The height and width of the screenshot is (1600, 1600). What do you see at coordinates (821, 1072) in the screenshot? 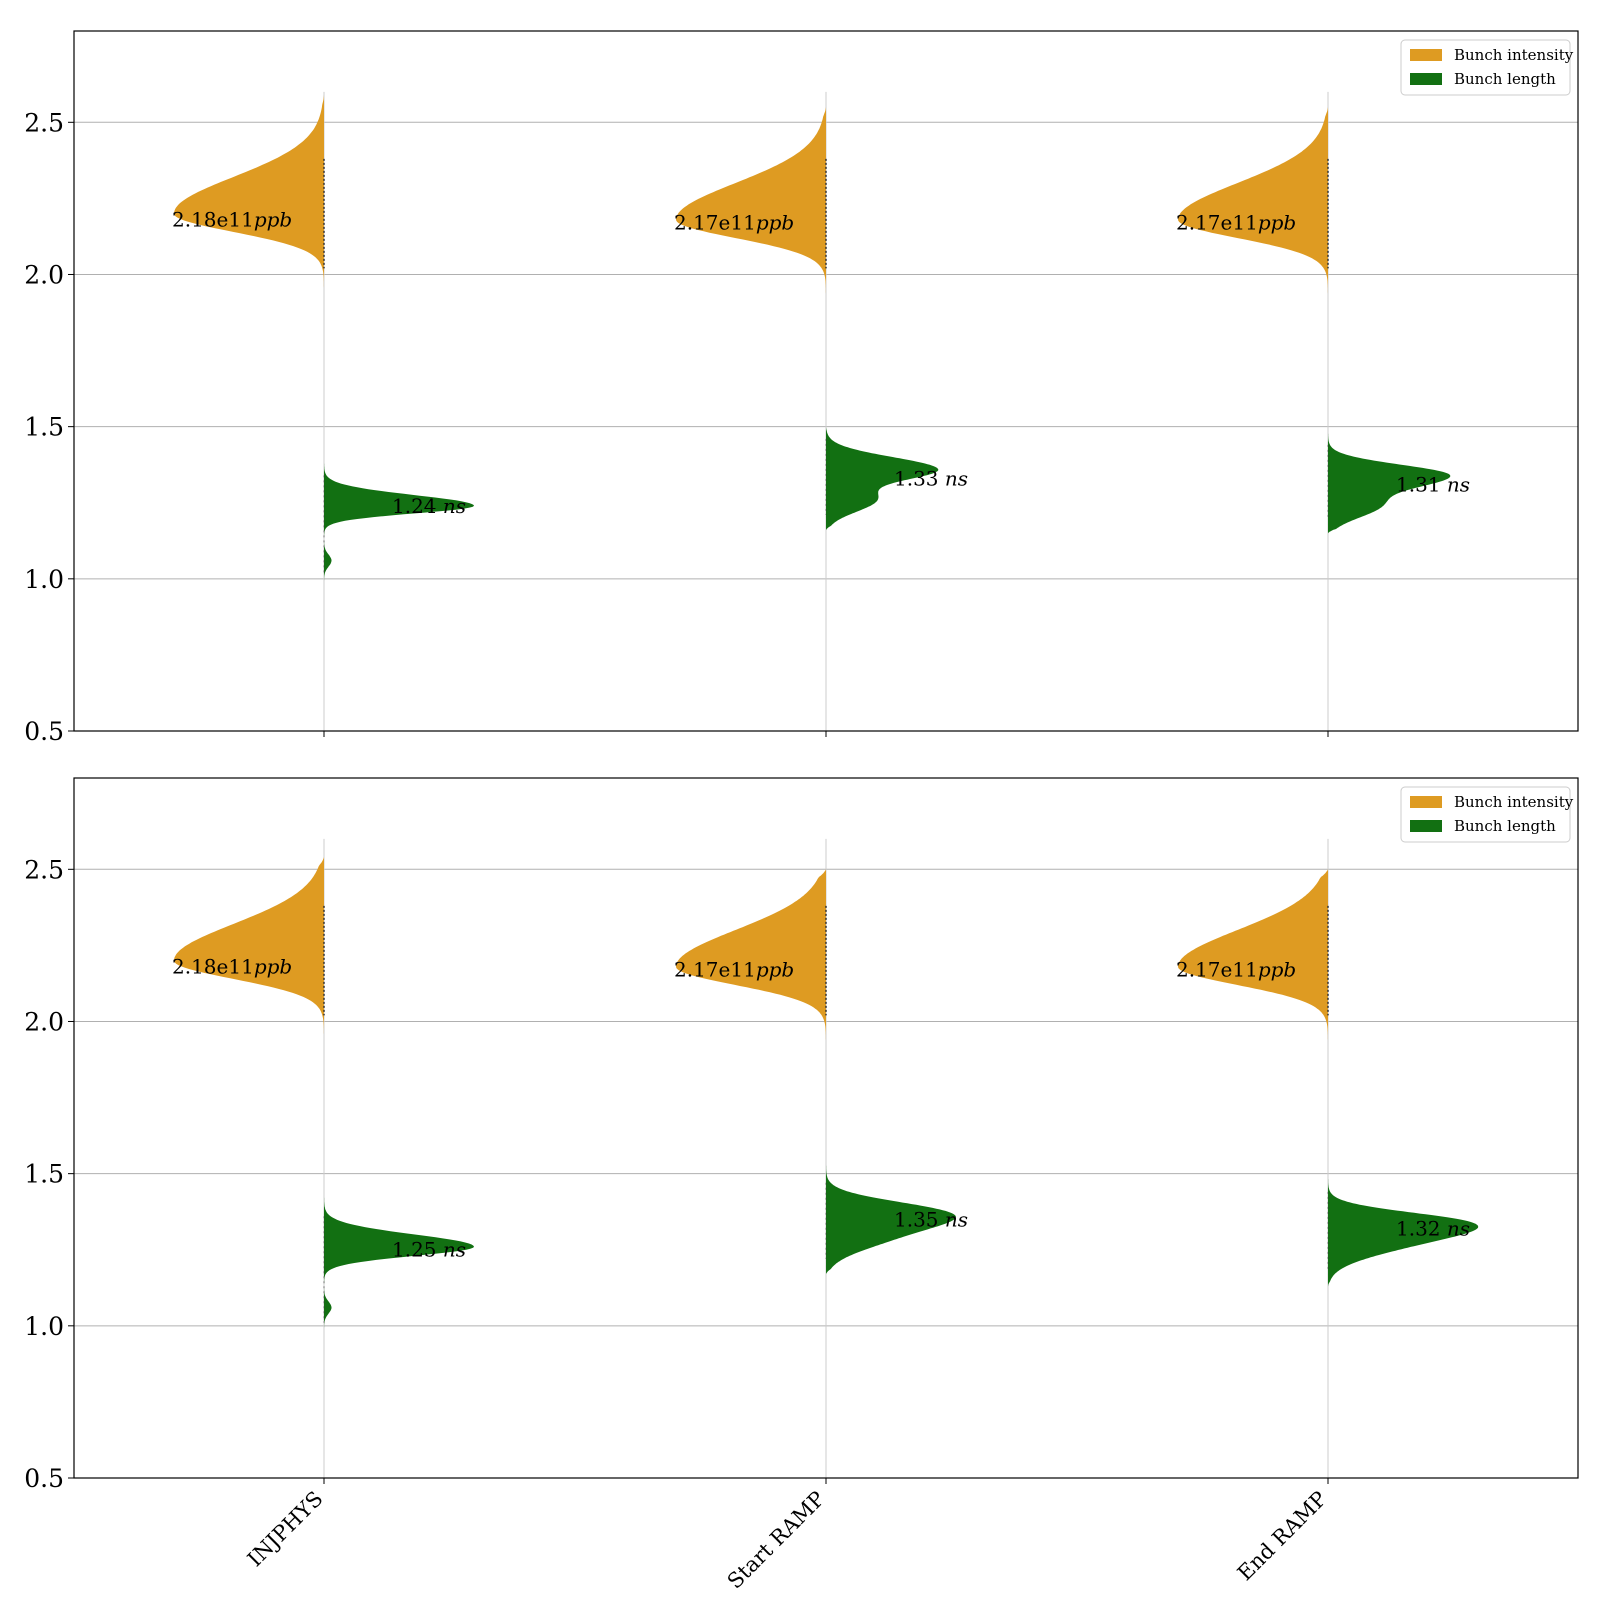
I see `violin-group-1: 2.17e11ppb 1.35 ns` at bounding box center [821, 1072].